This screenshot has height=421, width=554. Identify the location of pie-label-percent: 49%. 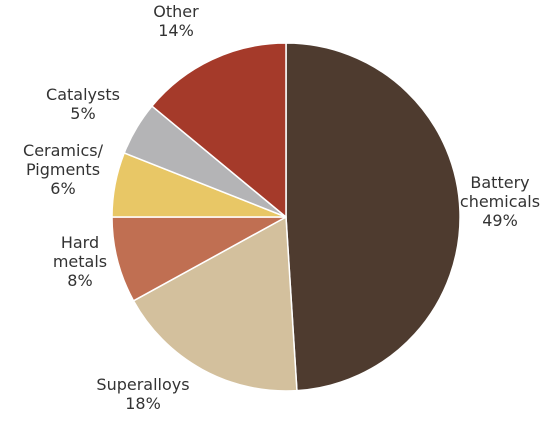
(500, 220).